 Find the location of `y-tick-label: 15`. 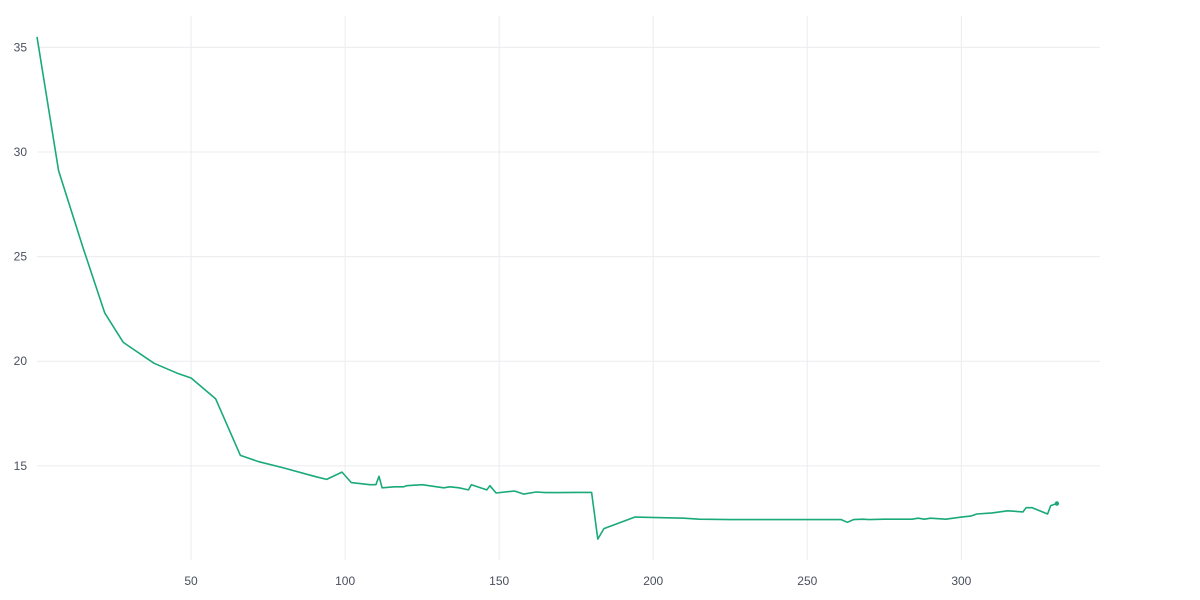

y-tick-label: 15 is located at coordinates (21, 466).